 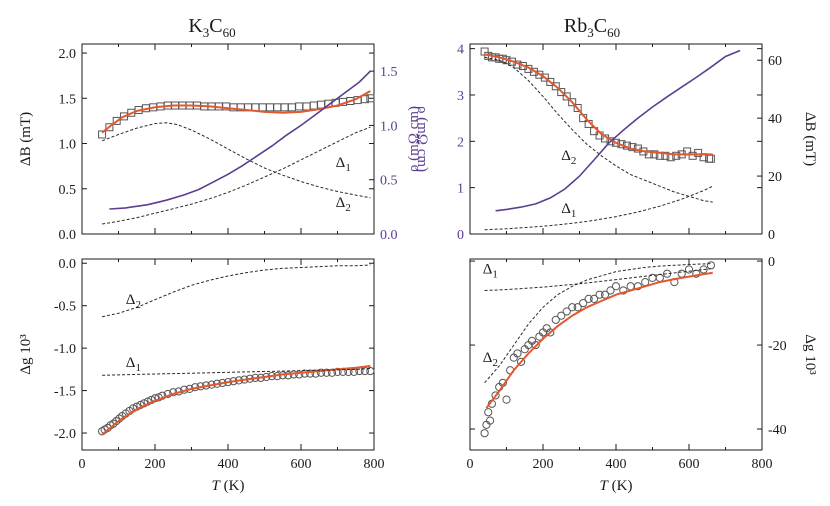 I want to click on y-axis-label: ρ (mΩ cm), so click(x=414, y=139).